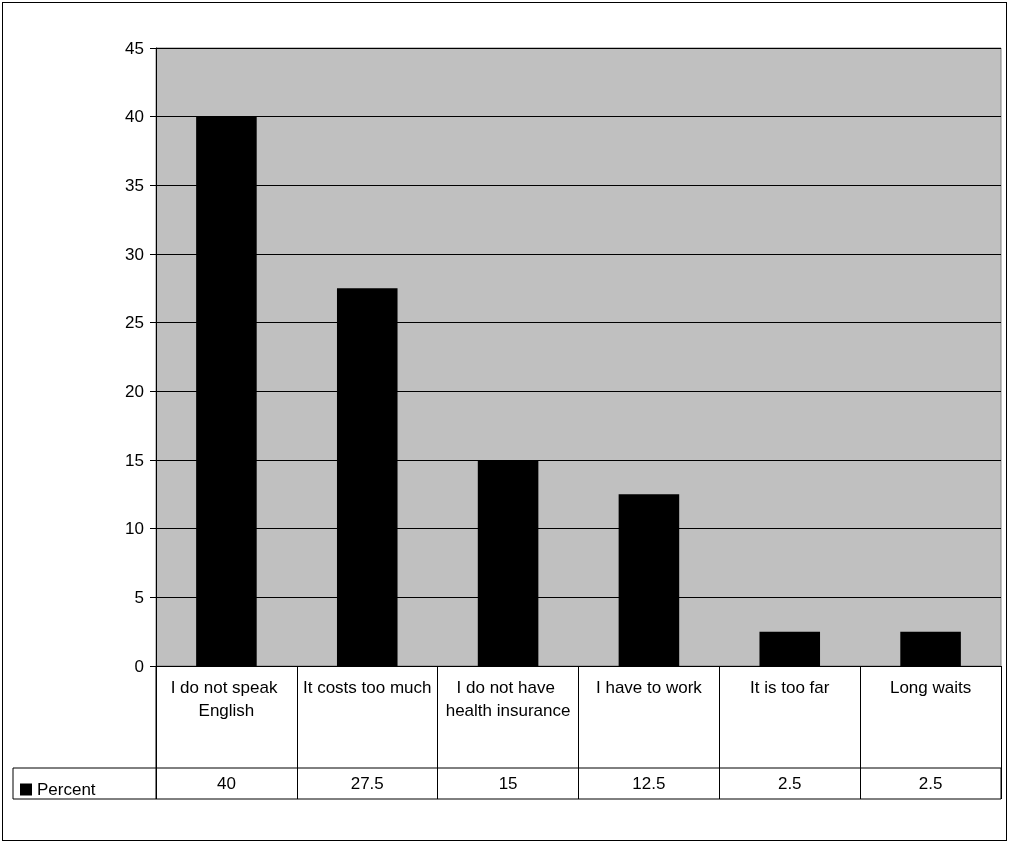 This screenshot has width=1009, height=843. I want to click on x-tick-label: I do not speak English, so click(226, 699).